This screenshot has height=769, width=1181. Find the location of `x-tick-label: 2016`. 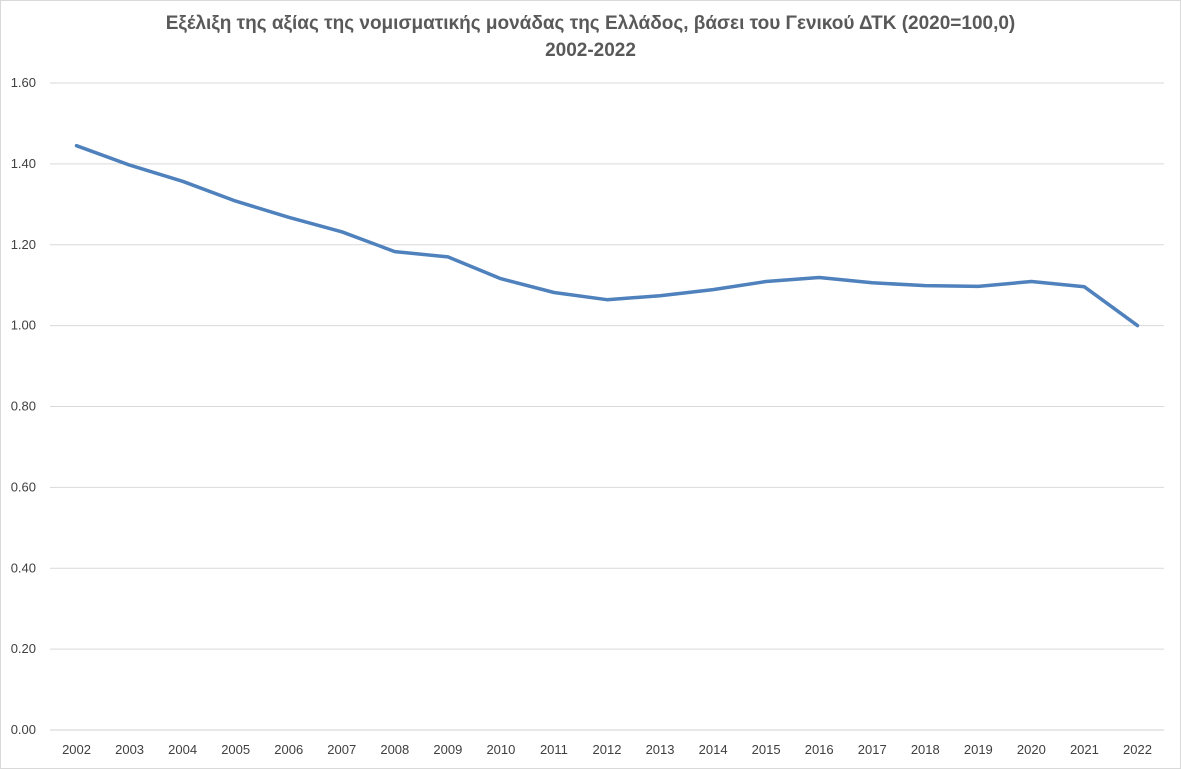

x-tick-label: 2016 is located at coordinates (819, 749).